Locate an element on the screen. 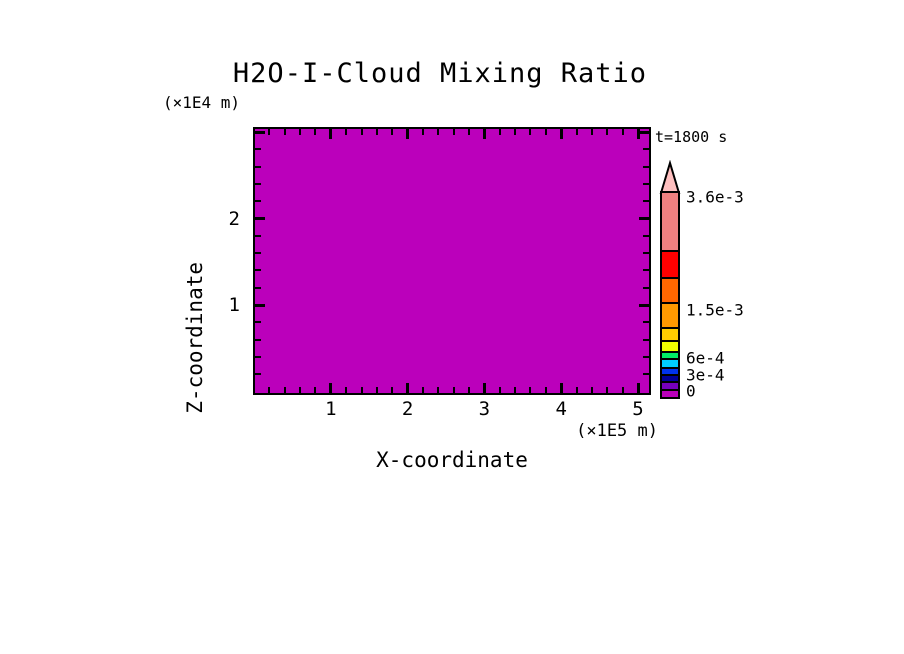 The image size is (904, 654). time-annotation: t=1800 s is located at coordinates (691, 137).